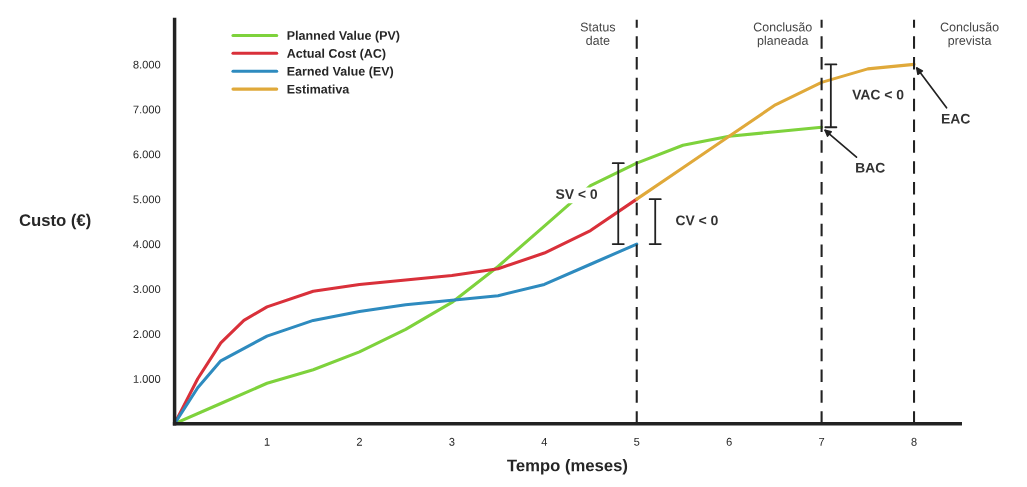 This screenshot has height=487, width=1027. I want to click on y-axis-title: Custo (€), so click(55, 221).